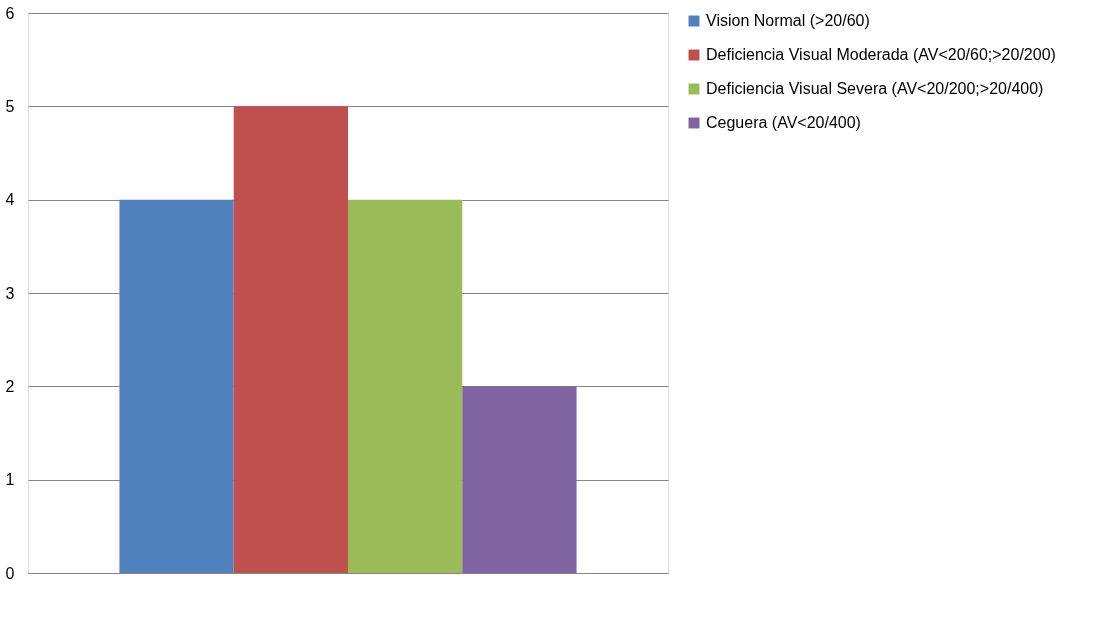 This screenshot has height=629, width=1107. I want to click on y-tick-label: 4, so click(10, 200).